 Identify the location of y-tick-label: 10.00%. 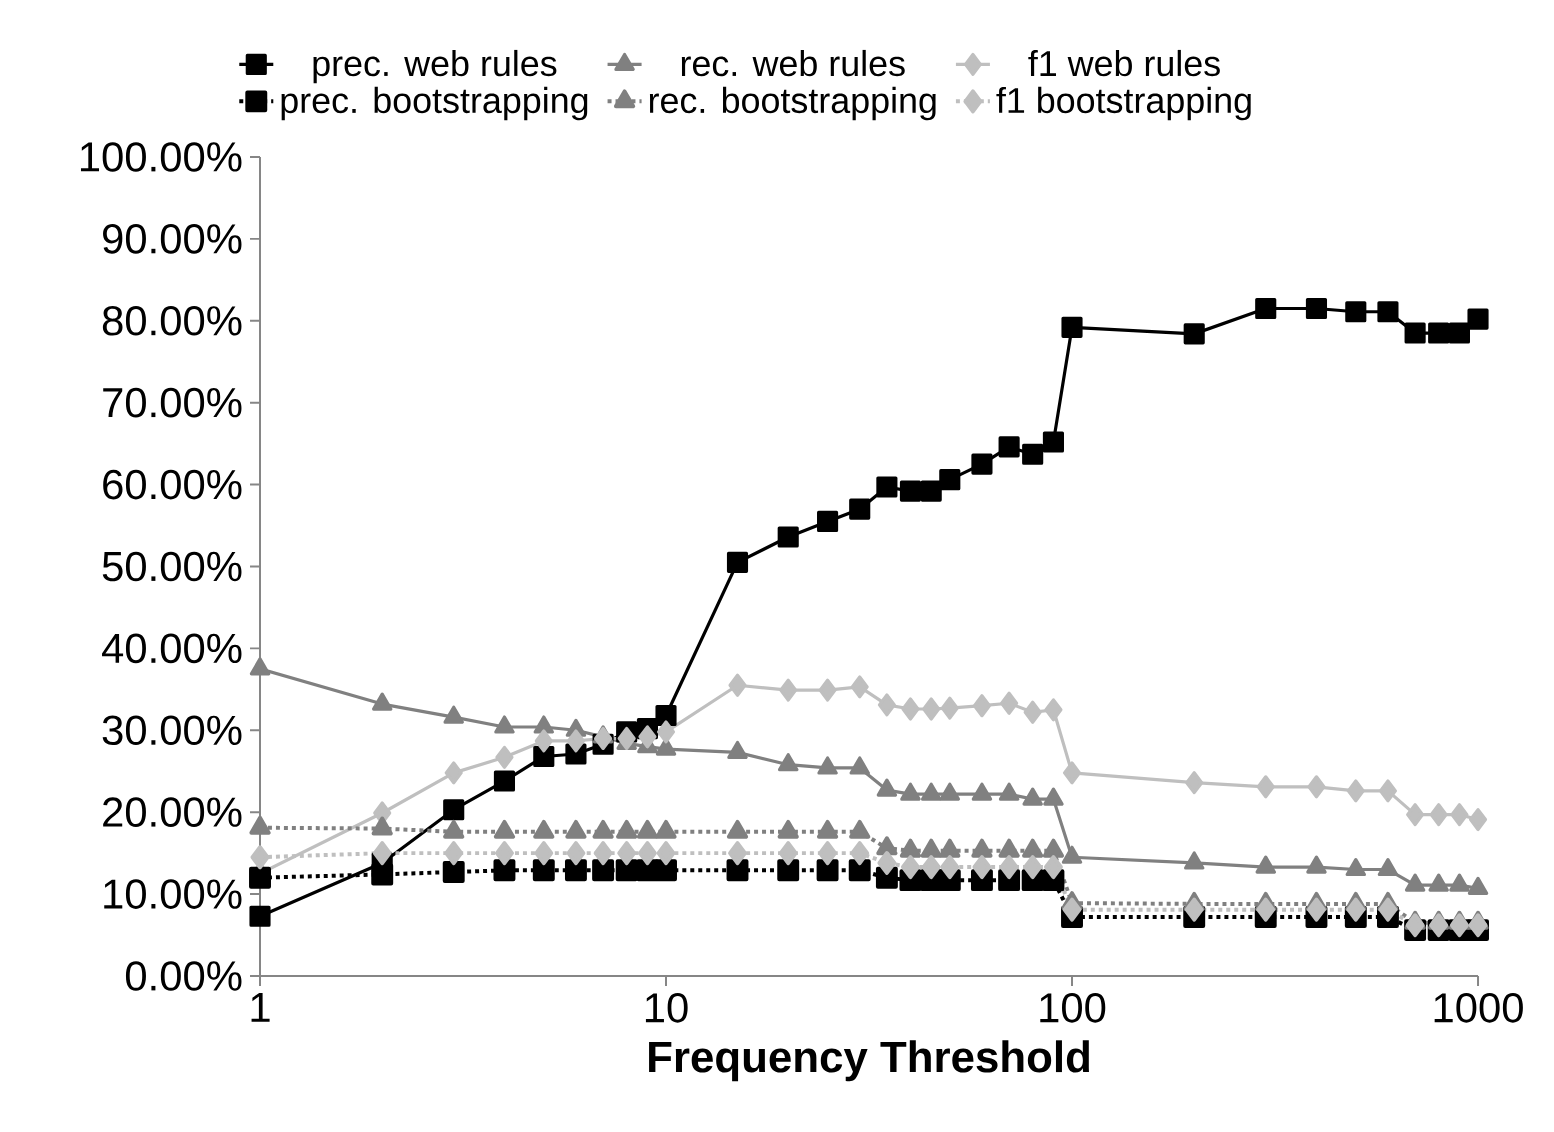
(173, 894).